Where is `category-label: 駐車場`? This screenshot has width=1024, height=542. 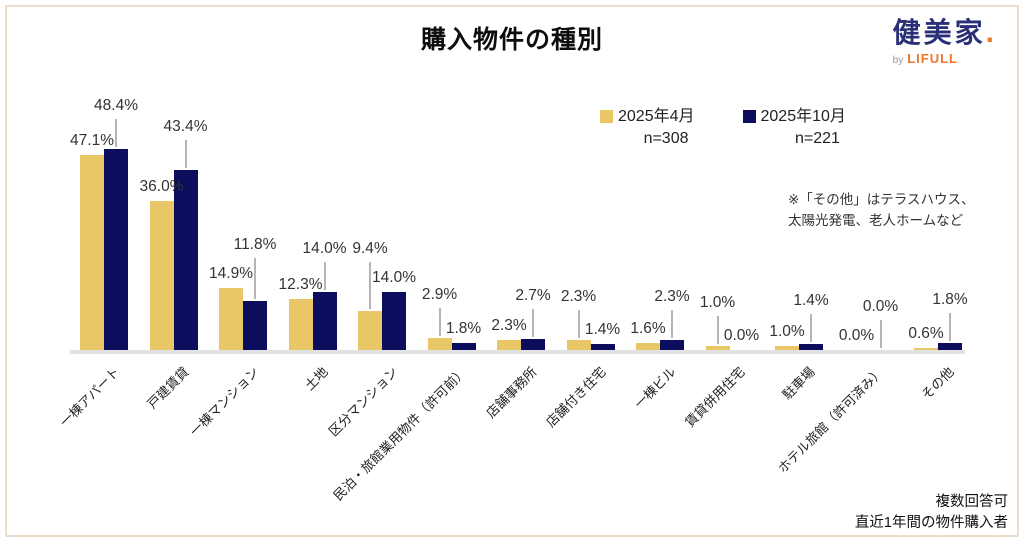 category-label: 駐車場 is located at coordinates (798, 383).